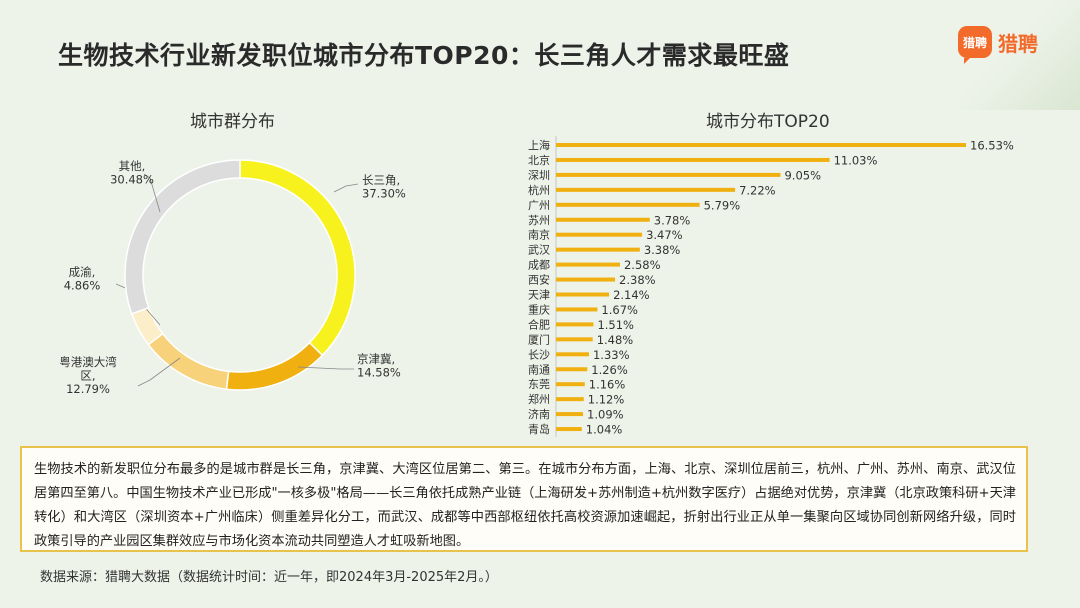  I want to click on bar-value-label: 1.16%, so click(607, 385).